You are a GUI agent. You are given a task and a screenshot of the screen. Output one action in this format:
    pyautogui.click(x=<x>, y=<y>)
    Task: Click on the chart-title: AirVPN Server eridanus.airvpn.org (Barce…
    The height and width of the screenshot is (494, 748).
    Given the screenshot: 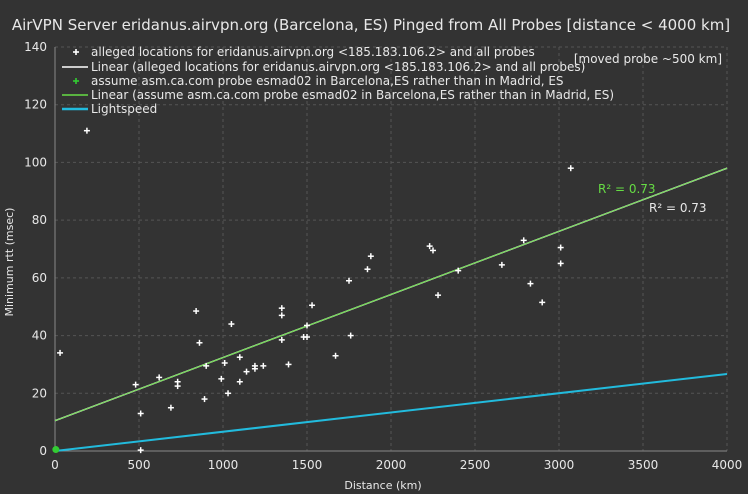 What is the action you would take?
    pyautogui.click(x=371, y=25)
    